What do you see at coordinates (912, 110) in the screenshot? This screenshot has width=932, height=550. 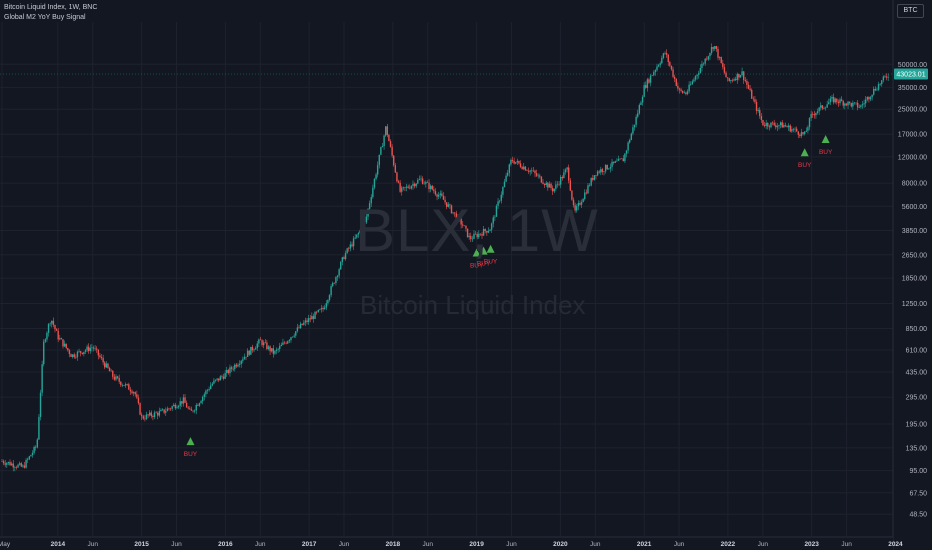 I see `y-tick-label: 25000.00` at bounding box center [912, 110].